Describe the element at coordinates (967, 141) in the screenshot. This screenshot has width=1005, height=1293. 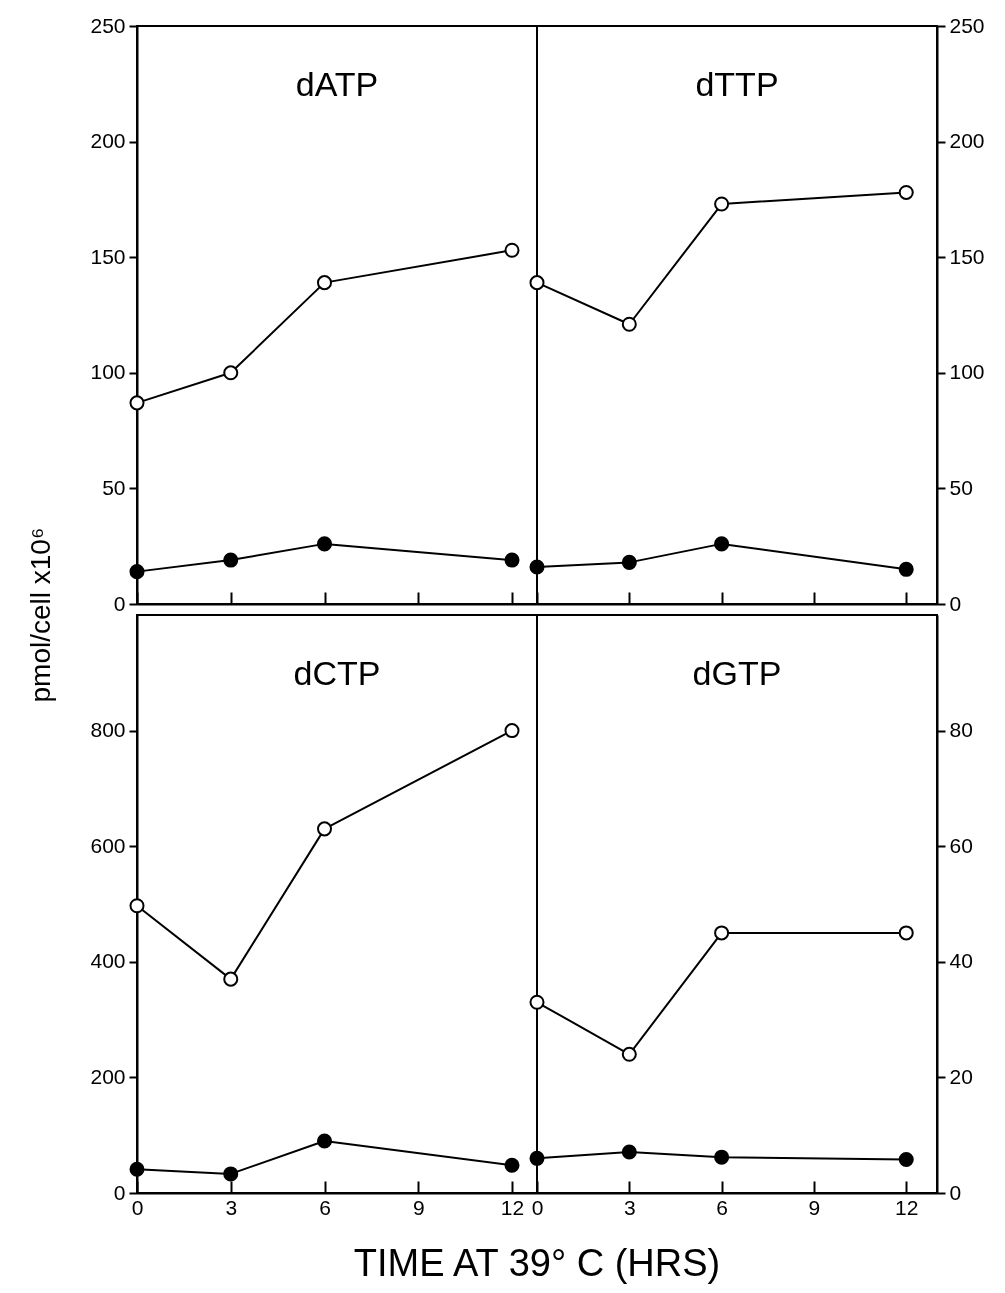
I see `y2-tick-label: 200` at that location.